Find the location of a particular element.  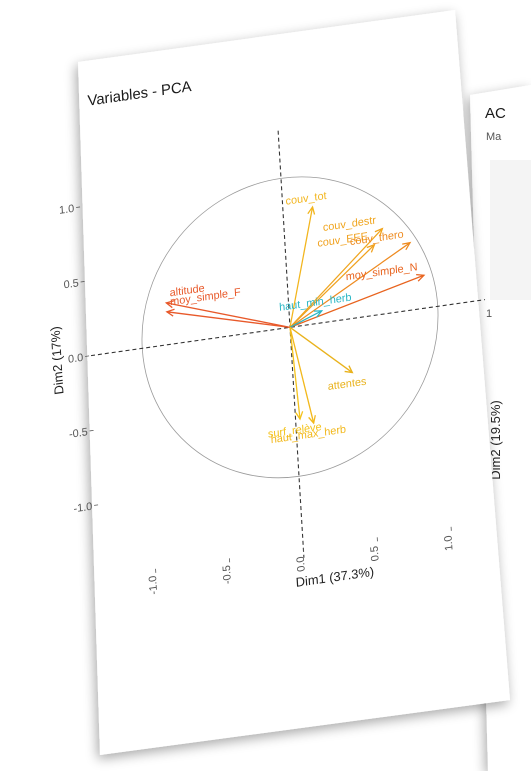

variable-arrow: couv_tot is located at coordinates (306, 259).